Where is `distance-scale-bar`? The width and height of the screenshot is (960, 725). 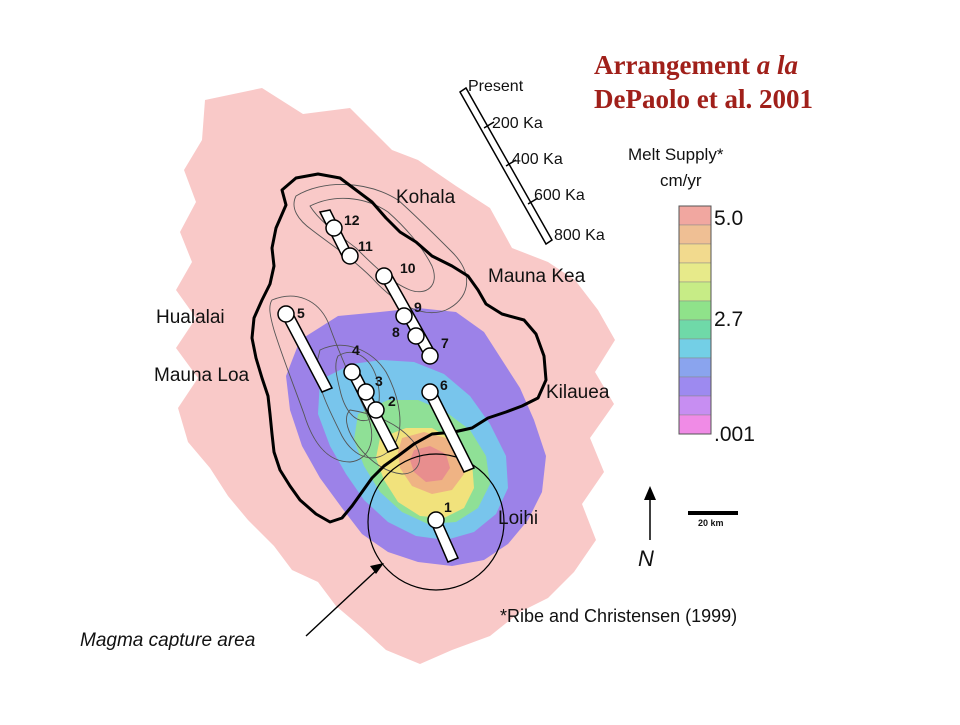 distance-scale-bar is located at coordinates (713, 513).